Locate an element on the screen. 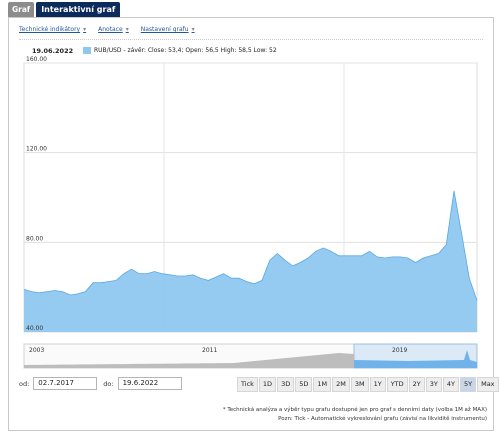  period-button-tick: Tick is located at coordinates (247, 384).